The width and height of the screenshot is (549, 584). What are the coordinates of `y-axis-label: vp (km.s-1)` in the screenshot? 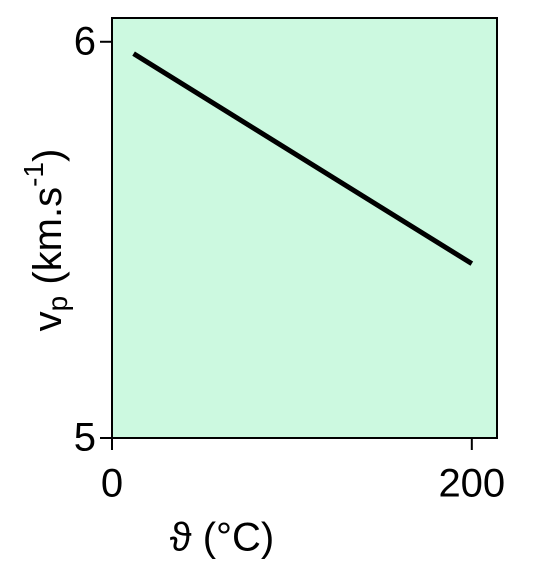 It's located at (45, 240).